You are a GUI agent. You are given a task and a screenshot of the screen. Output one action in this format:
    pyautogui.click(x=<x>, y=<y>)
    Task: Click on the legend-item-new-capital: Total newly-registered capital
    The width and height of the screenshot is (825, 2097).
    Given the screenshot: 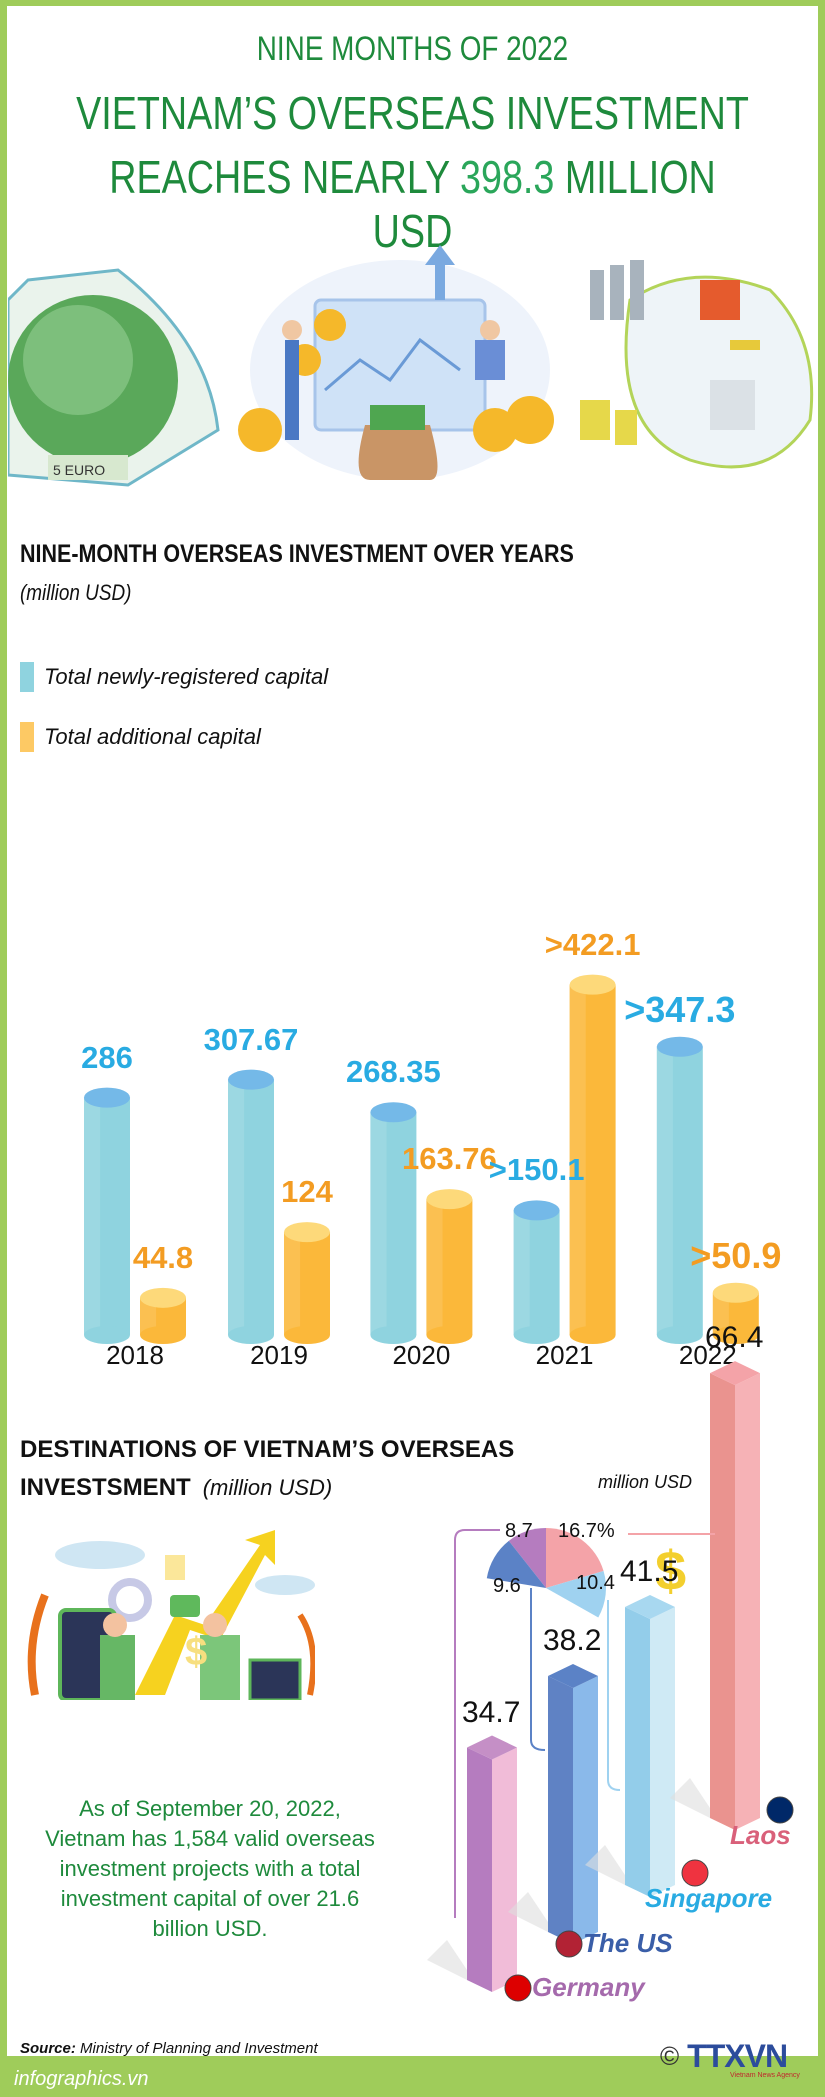 What is the action you would take?
    pyautogui.click(x=174, y=677)
    